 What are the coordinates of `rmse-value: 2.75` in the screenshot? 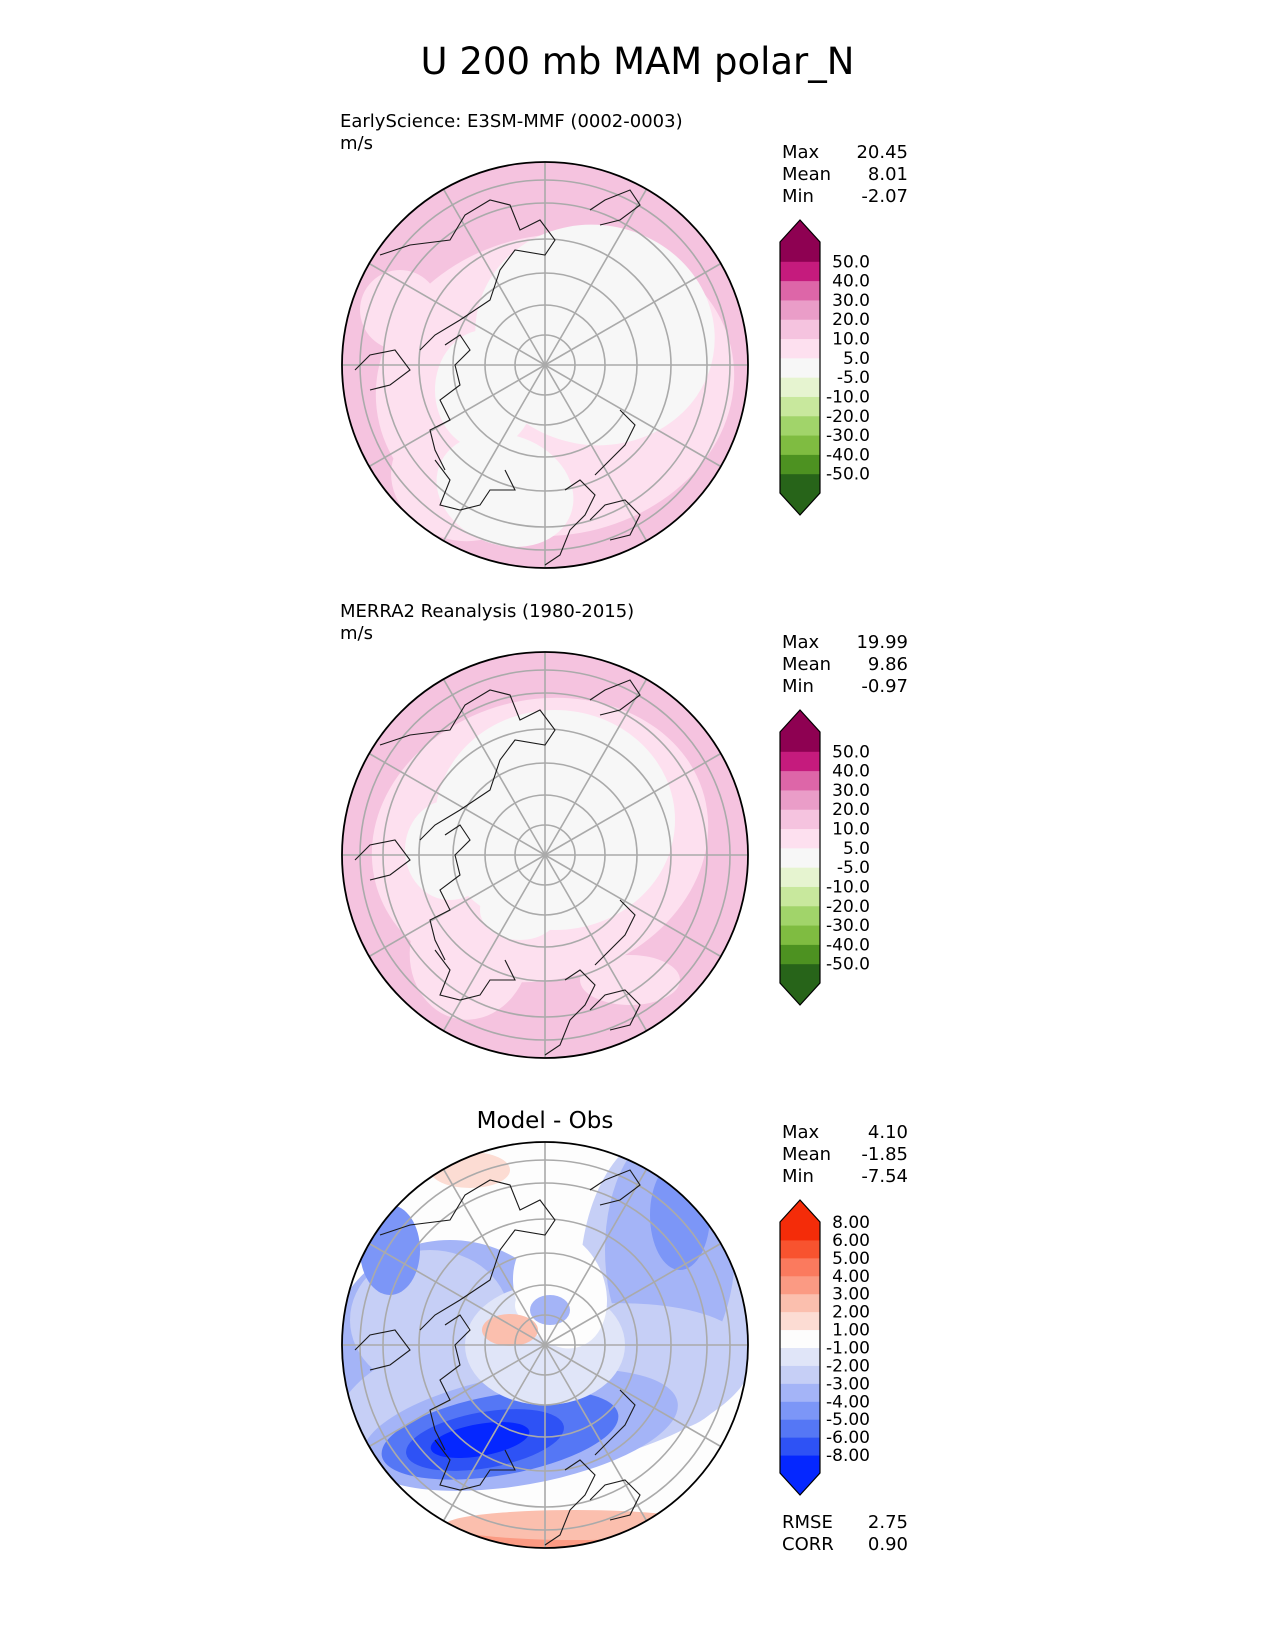 It's located at (887, 1522).